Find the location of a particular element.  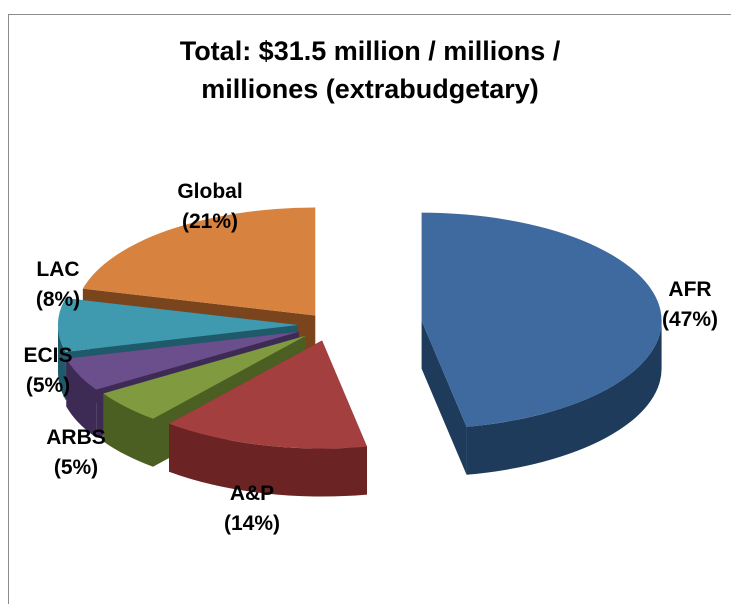

label-ap-percent: (14%) is located at coordinates (252, 523).